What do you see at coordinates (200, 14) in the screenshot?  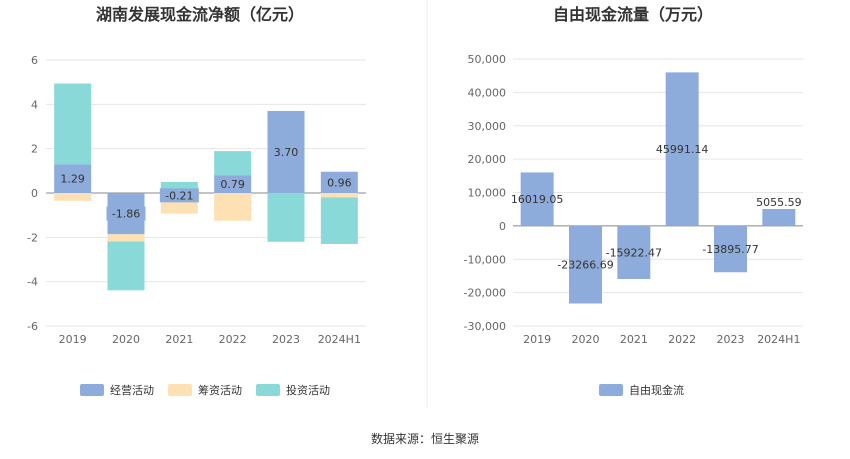 I see `chart1-title: 湖南发展现金流净额（亿元）` at bounding box center [200, 14].